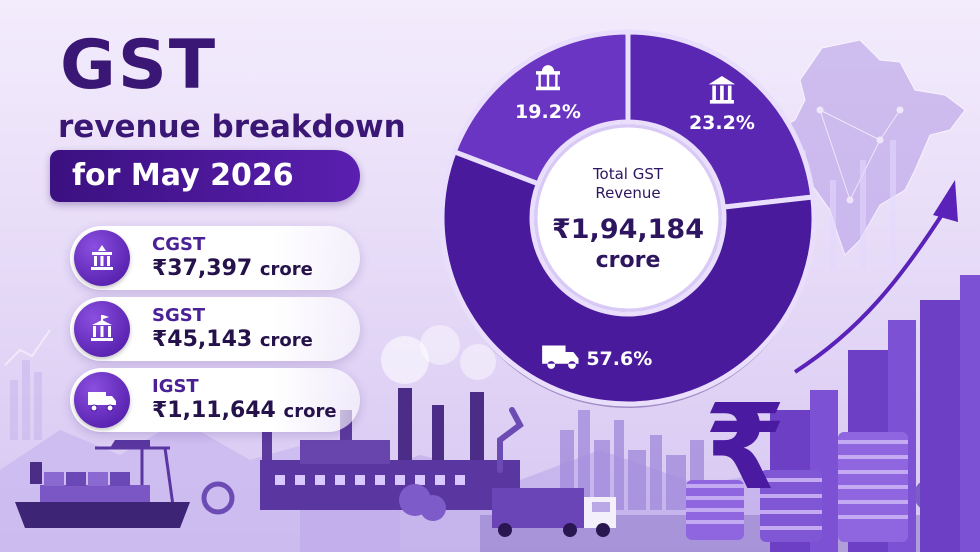 The image size is (980, 552). Describe the element at coordinates (232, 339) in the screenshot. I see `card-value: ₹45,143 crore` at that location.